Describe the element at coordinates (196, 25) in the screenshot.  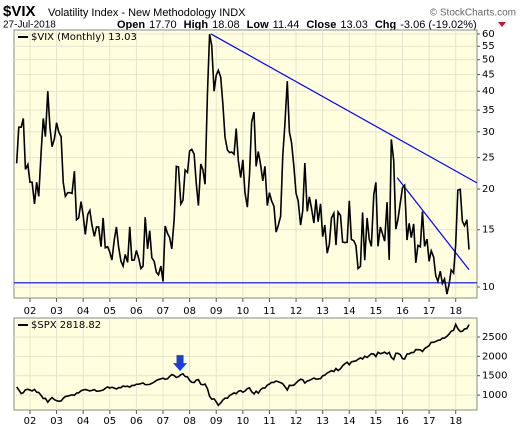
I see `quote-label: High` at that location.